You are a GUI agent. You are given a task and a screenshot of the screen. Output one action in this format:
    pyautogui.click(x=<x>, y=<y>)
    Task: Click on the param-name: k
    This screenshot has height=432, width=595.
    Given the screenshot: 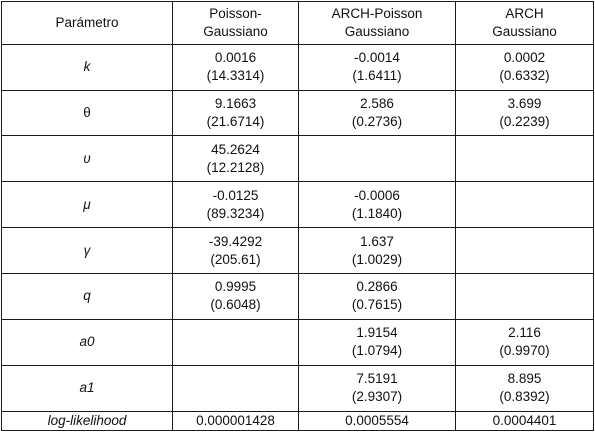 What is the action you would take?
    pyautogui.click(x=87, y=67)
    